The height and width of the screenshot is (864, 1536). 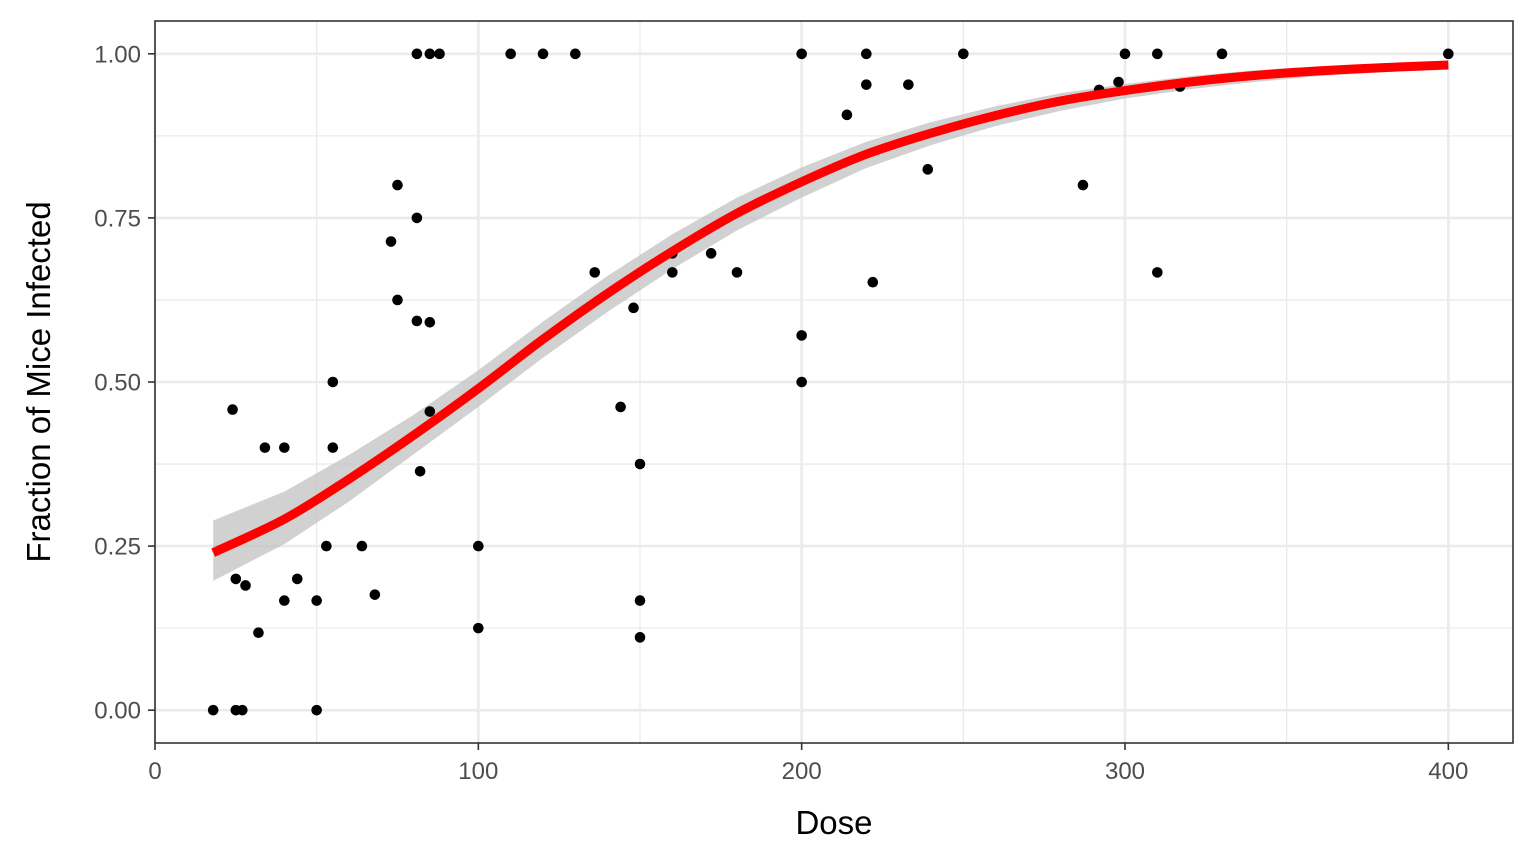 I want to click on y-tick-label: 0.50, so click(x=117, y=383).